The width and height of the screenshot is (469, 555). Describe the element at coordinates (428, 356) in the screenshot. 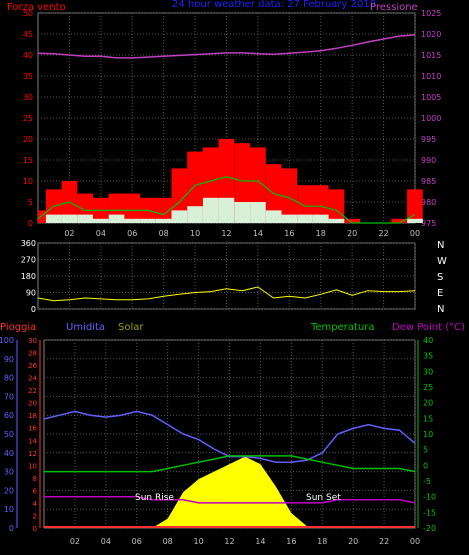

I see `y-tick-label: 35` at that location.